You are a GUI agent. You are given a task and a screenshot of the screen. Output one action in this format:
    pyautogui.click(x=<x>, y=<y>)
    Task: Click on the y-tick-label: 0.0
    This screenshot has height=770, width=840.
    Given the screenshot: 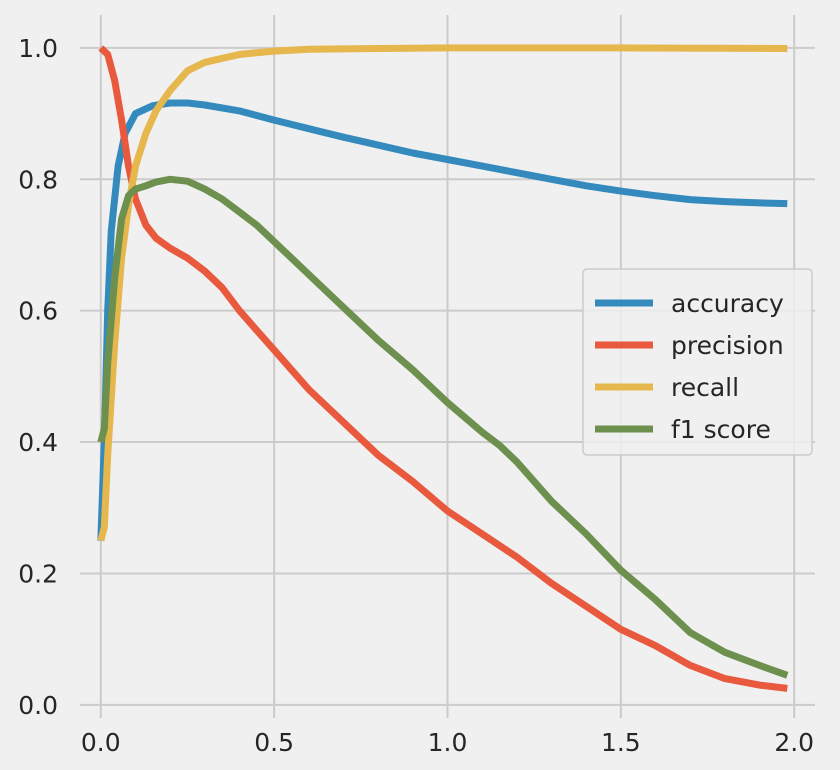 What is the action you would take?
    pyautogui.click(x=38, y=705)
    